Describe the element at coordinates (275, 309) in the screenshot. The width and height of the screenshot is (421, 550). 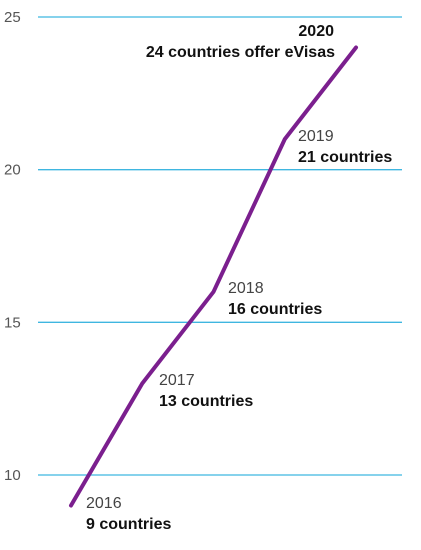
I see `annotation-label-2018: 16 countries` at that location.